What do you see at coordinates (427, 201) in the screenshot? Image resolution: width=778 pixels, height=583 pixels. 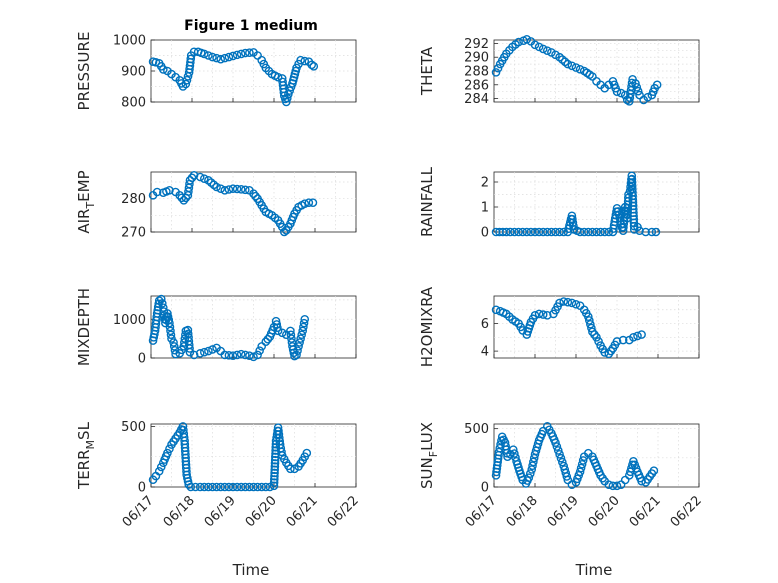 I see `y-axis-label: RAINFALL` at bounding box center [427, 201].